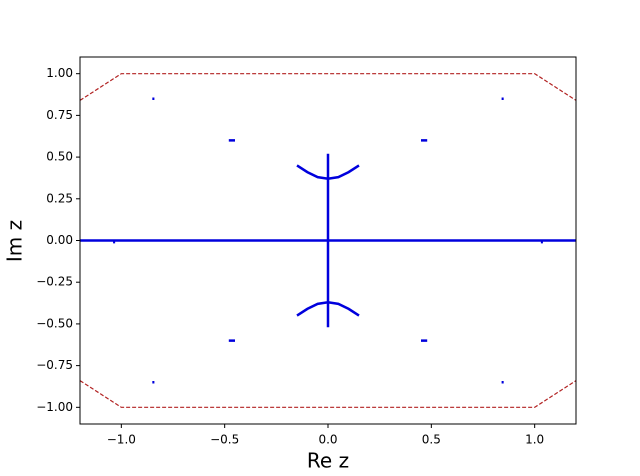 This screenshot has height=476, width=640. I want to click on x-tick-label: 1.0, so click(534, 440).